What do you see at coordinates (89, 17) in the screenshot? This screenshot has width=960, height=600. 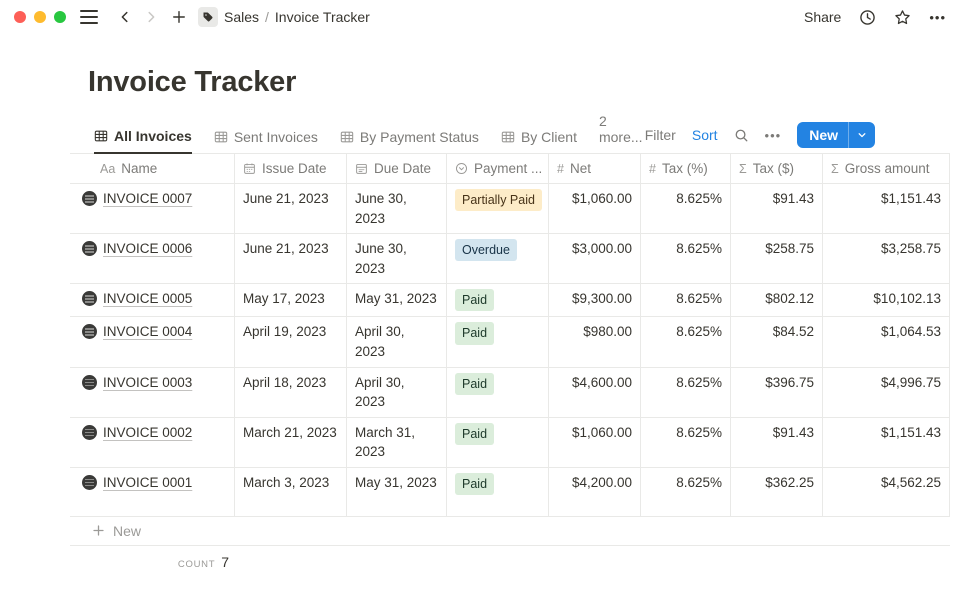 I see `sidebar-toggle-icon` at bounding box center [89, 17].